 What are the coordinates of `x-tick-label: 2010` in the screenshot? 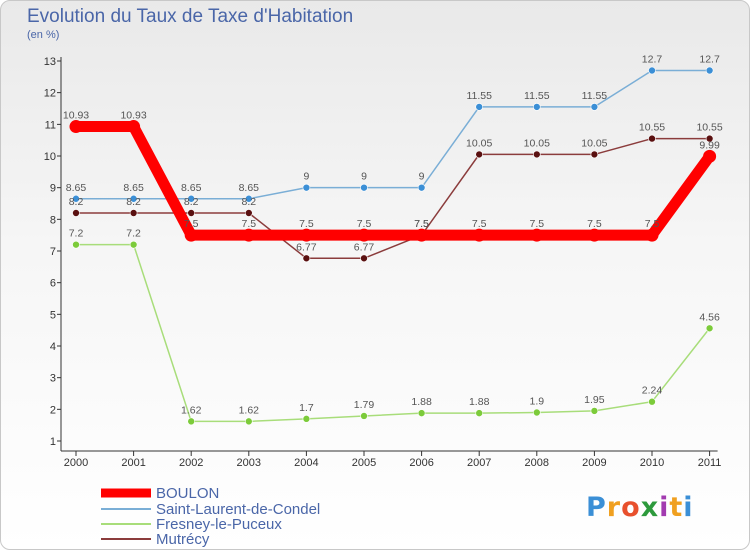 It's located at (652, 463).